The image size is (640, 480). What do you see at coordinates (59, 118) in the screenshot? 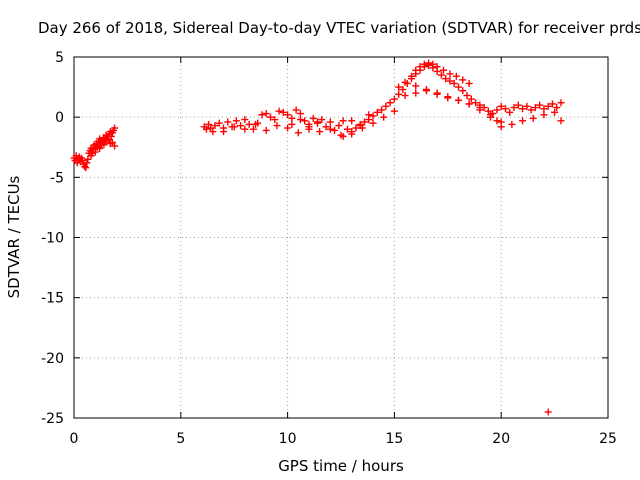
I see `y-tick-label: 0` at bounding box center [59, 118].